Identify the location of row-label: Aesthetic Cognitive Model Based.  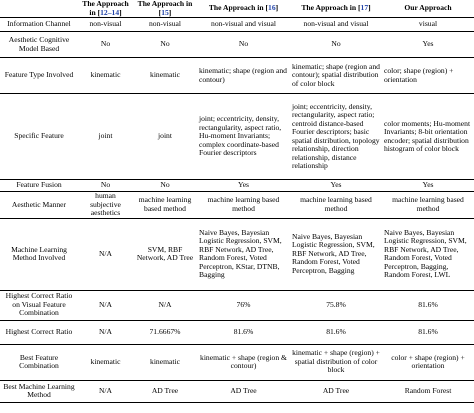
(39, 44).